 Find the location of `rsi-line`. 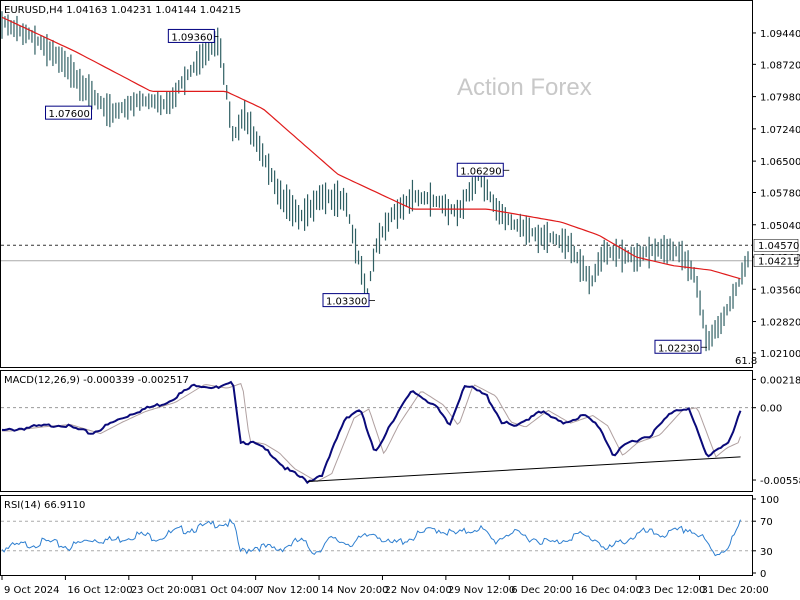

rsi-line is located at coordinates (371, 537).